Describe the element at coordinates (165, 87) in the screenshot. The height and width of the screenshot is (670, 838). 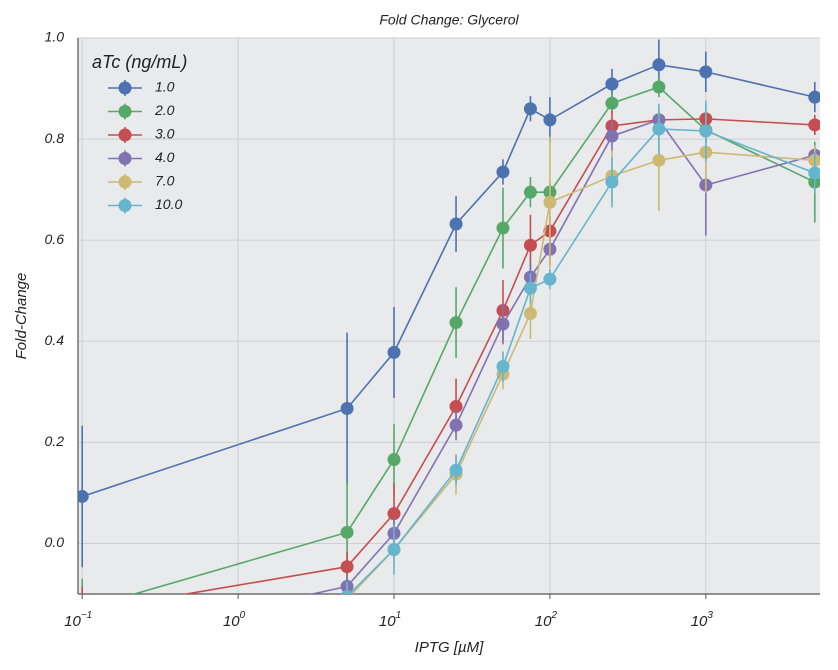
I see `legend-label: 1.0` at that location.